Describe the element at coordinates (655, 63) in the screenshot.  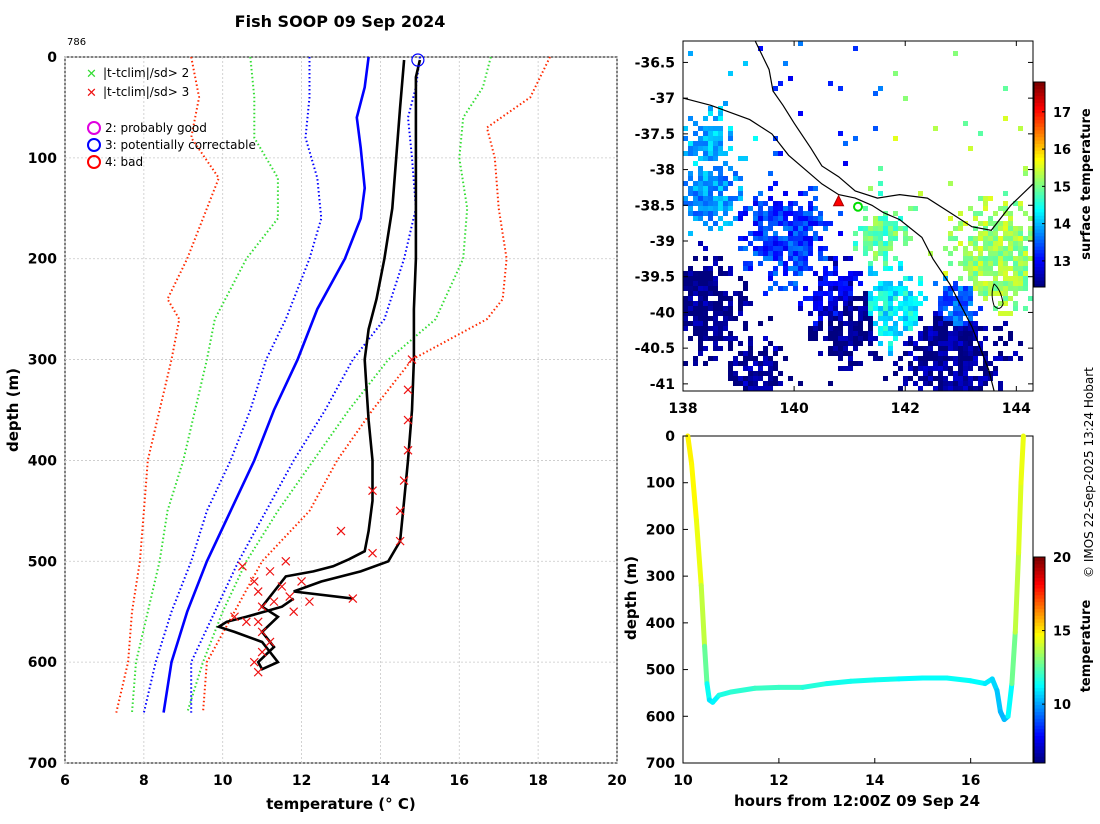
I see `y-tick-label: -36.5` at that location.